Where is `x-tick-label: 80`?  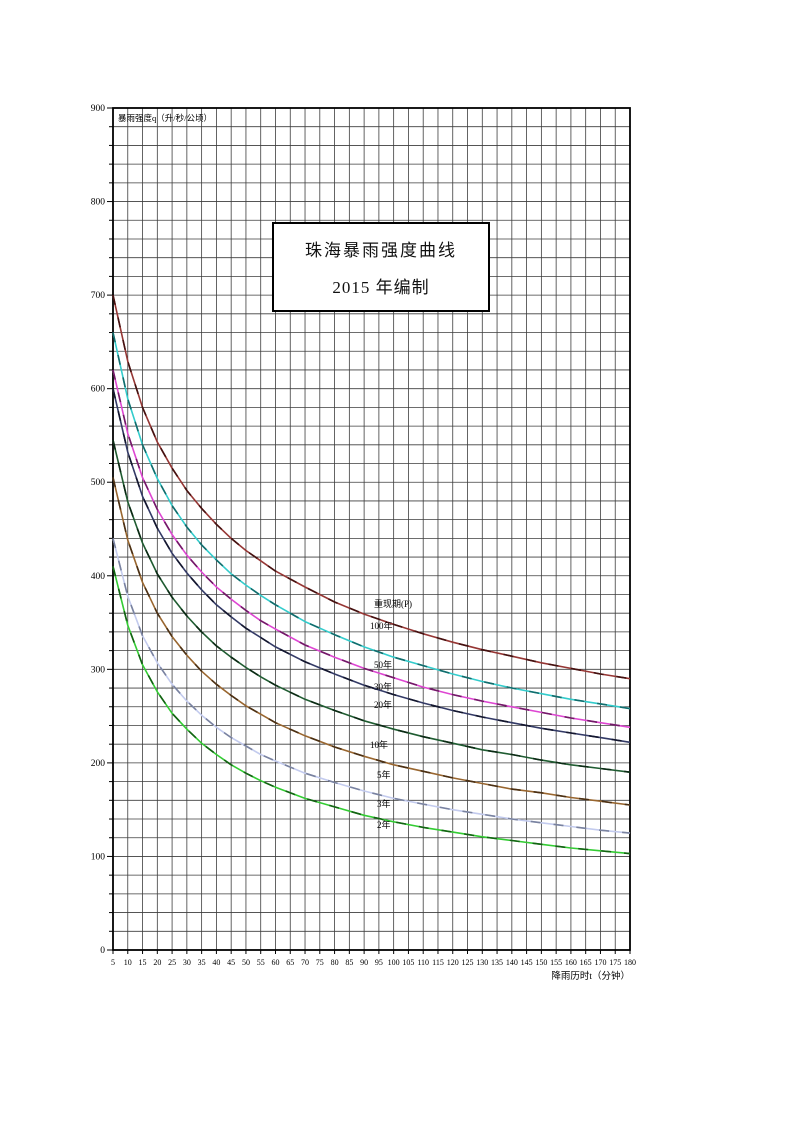
x-tick-label: 80 is located at coordinates (335, 962).